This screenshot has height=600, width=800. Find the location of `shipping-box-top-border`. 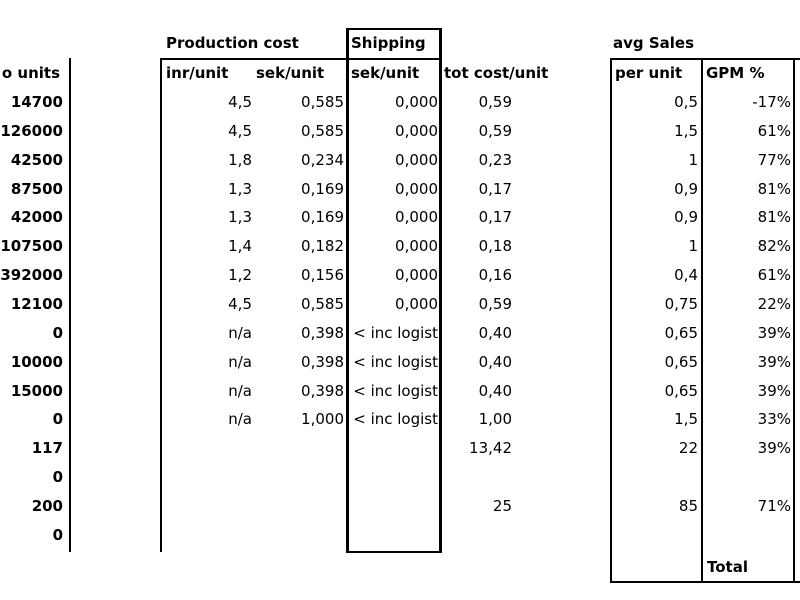

shipping-box-top-border is located at coordinates (394, 29).